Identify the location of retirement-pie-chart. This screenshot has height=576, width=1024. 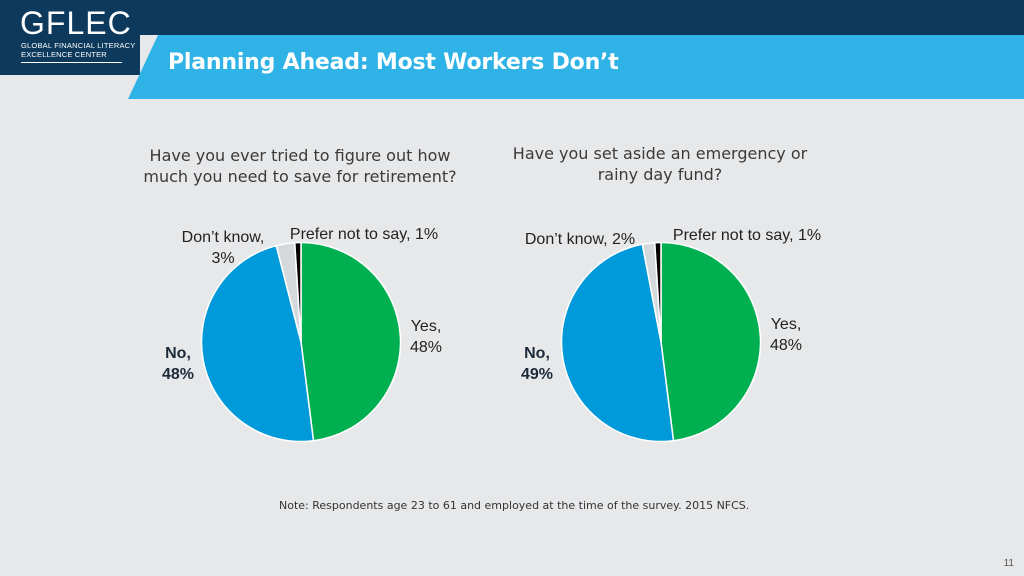
(301, 342).